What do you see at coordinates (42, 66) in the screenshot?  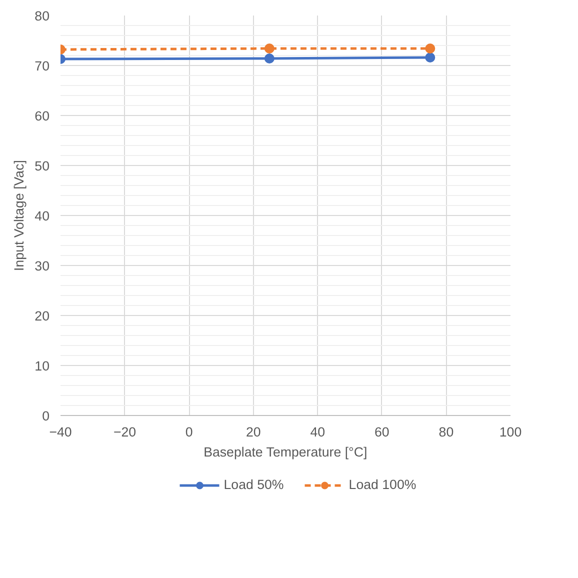 I see `y-tick-label: 70` at bounding box center [42, 66].